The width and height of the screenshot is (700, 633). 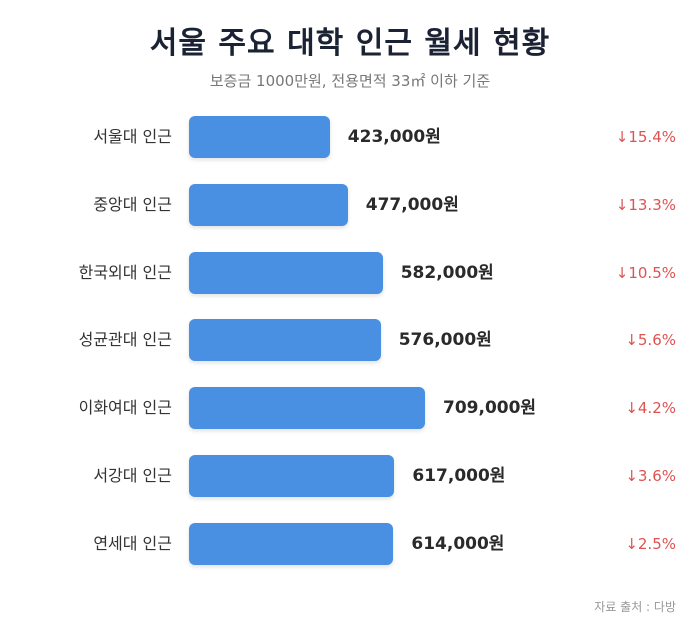 What do you see at coordinates (645, 204) in the screenshot?
I see `change-label: ↓13.3%` at bounding box center [645, 204].